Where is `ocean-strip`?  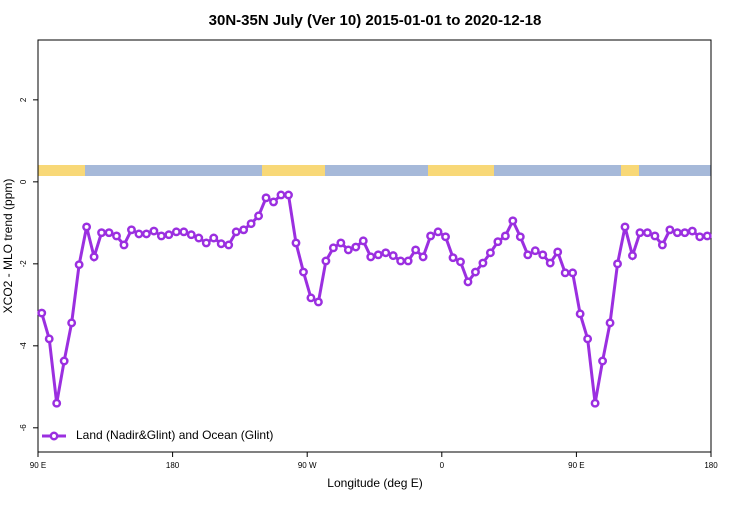 ocean-strip is located at coordinates (374, 170).